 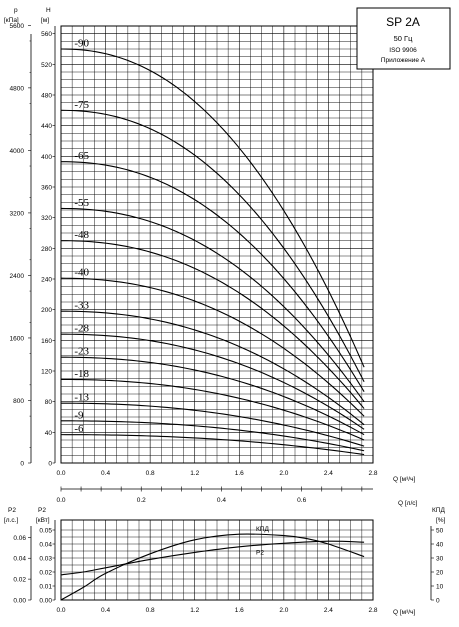 I want to click on ls-tick-label: 0.2, so click(x=141, y=500).